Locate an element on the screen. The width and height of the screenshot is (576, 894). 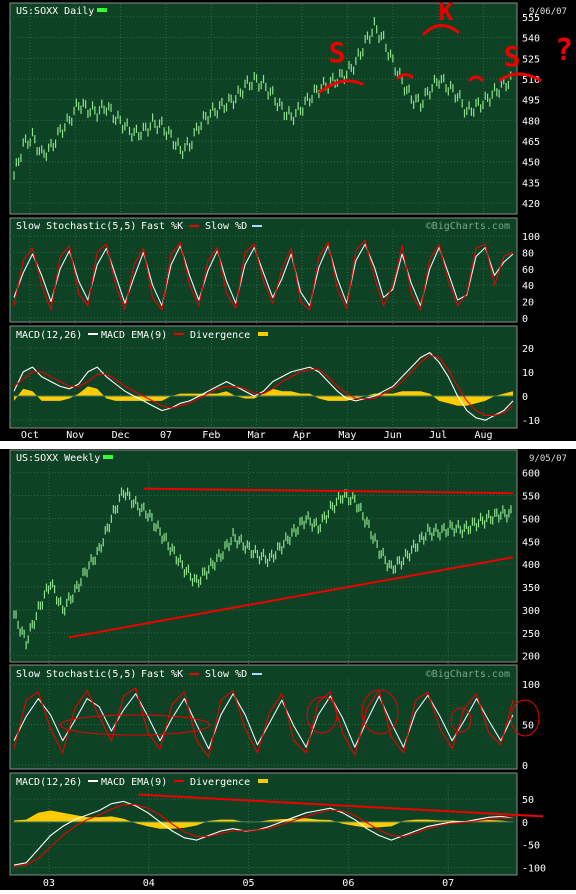
y-tick-label: 300 is located at coordinates (531, 611).